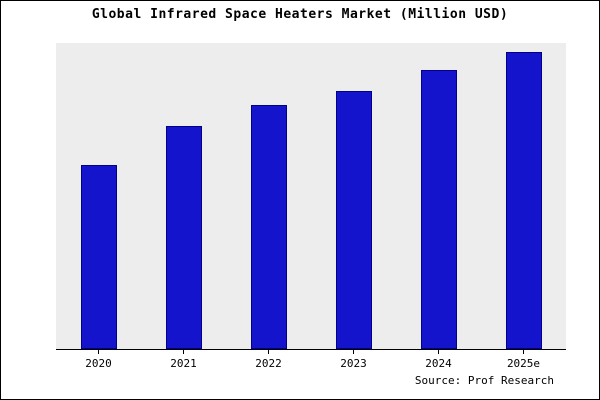  What do you see at coordinates (98, 256) in the screenshot?
I see `bar-2020` at bounding box center [98, 256].